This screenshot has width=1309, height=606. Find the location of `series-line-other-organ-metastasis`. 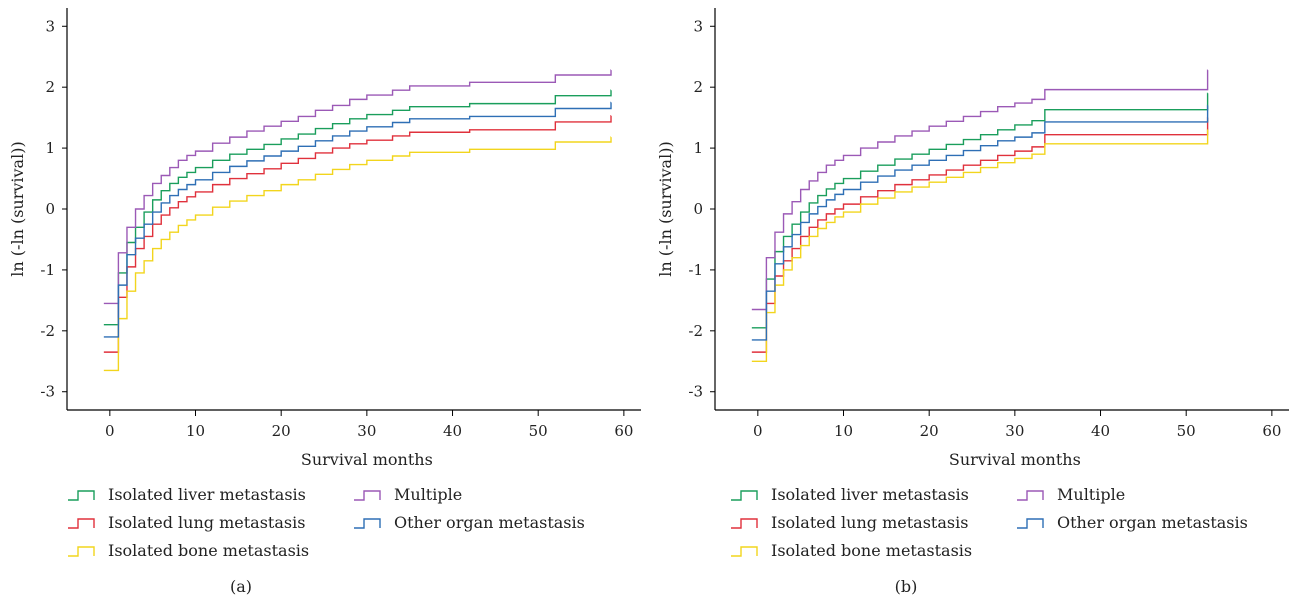

series-line-other-organ-metastasis is located at coordinates (980, 222).